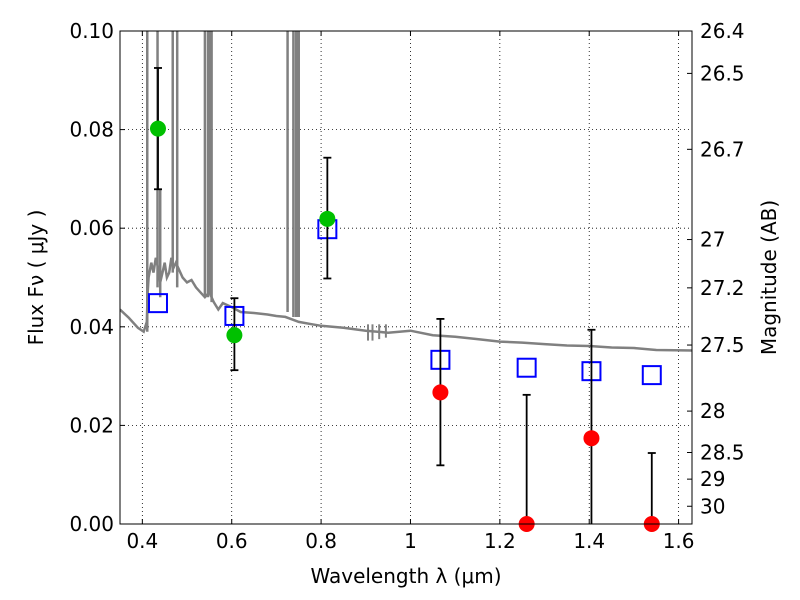 This screenshot has height=600, width=800. What do you see at coordinates (405, 576) in the screenshot?
I see `x-axis-title: Wavelength λ (μm)` at bounding box center [405, 576].